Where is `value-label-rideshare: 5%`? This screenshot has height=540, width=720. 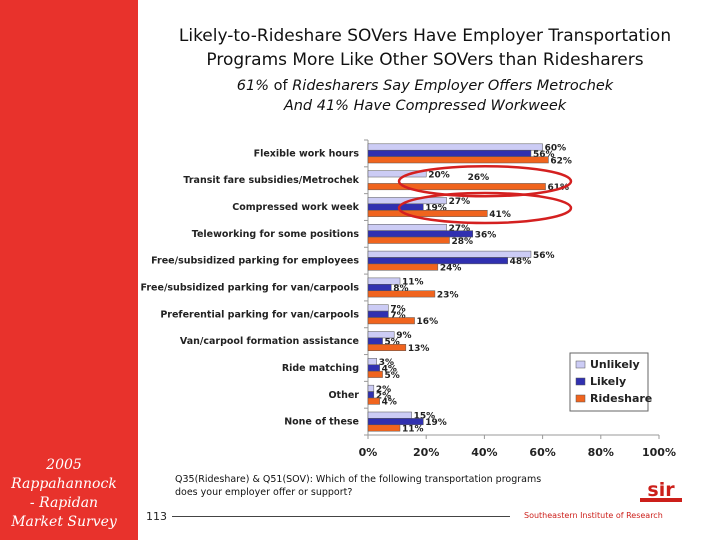
value-label-rideshare: 5% is located at coordinates (392, 376).